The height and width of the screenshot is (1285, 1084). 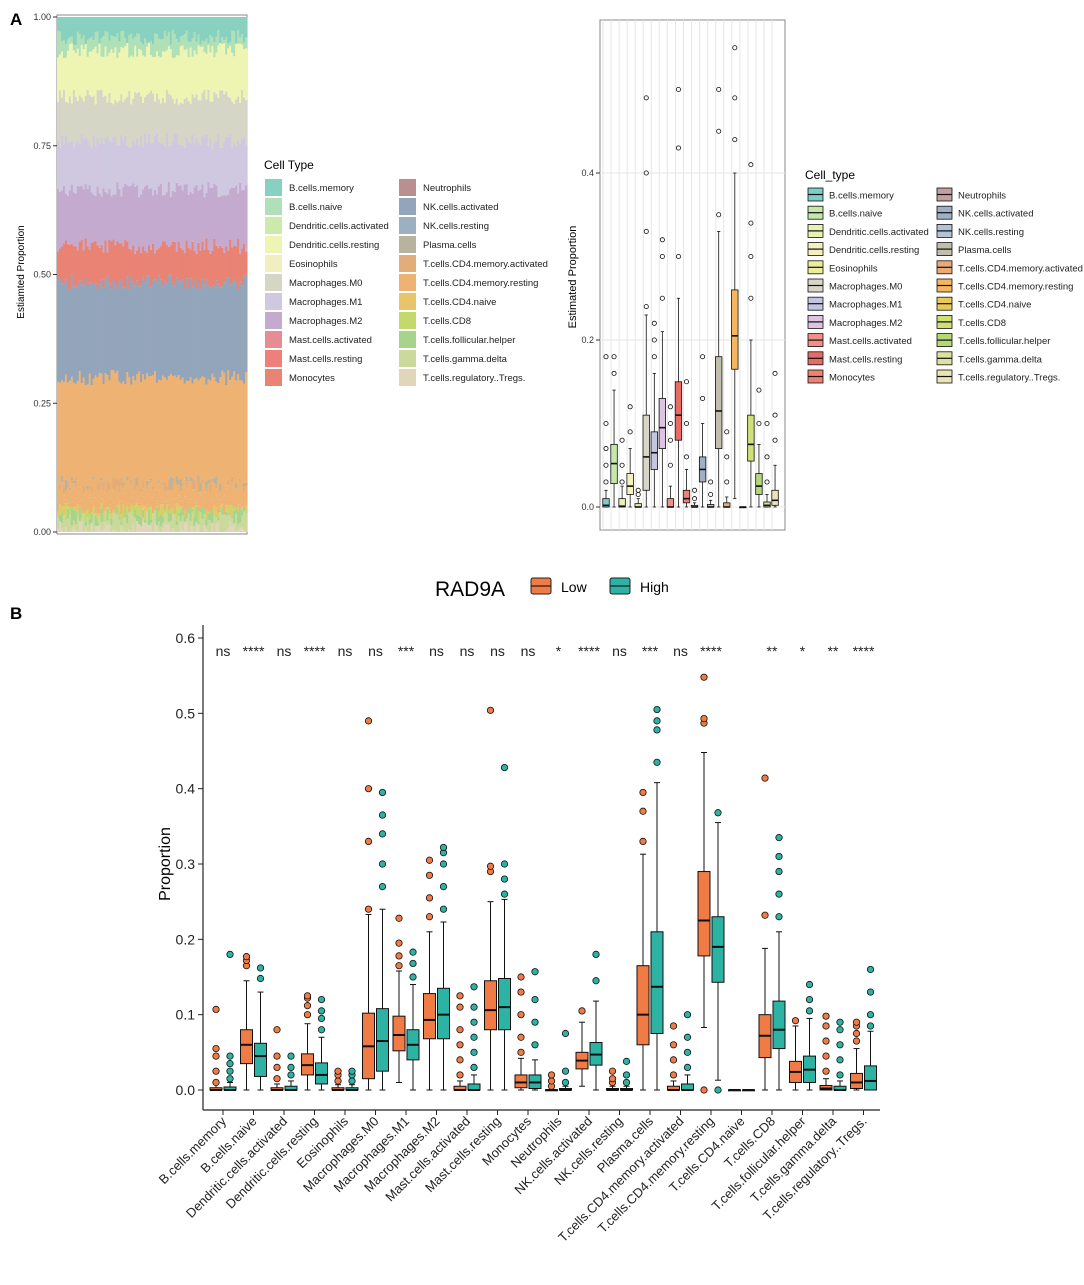 I want to click on boxplot-a-legend-label: Monocytes, so click(x=852, y=378).